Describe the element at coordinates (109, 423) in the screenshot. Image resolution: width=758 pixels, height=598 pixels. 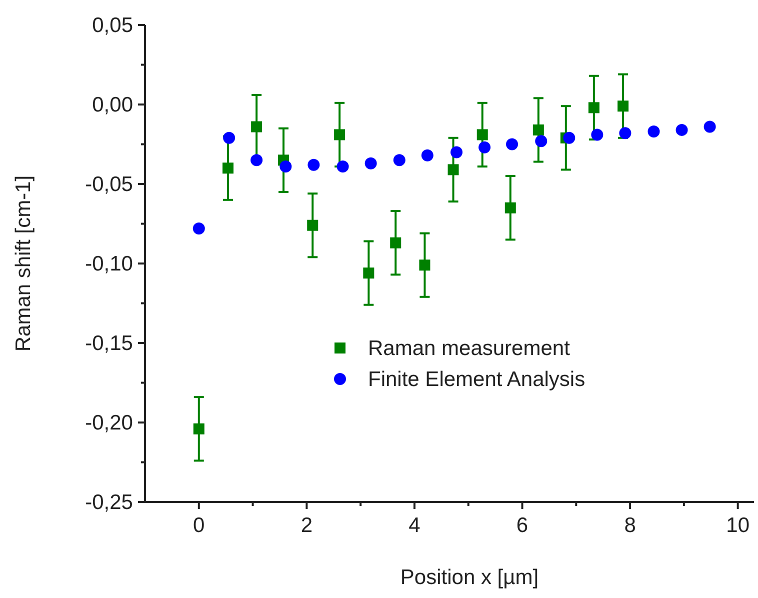
I see `y-tick-label: -0,20` at that location.